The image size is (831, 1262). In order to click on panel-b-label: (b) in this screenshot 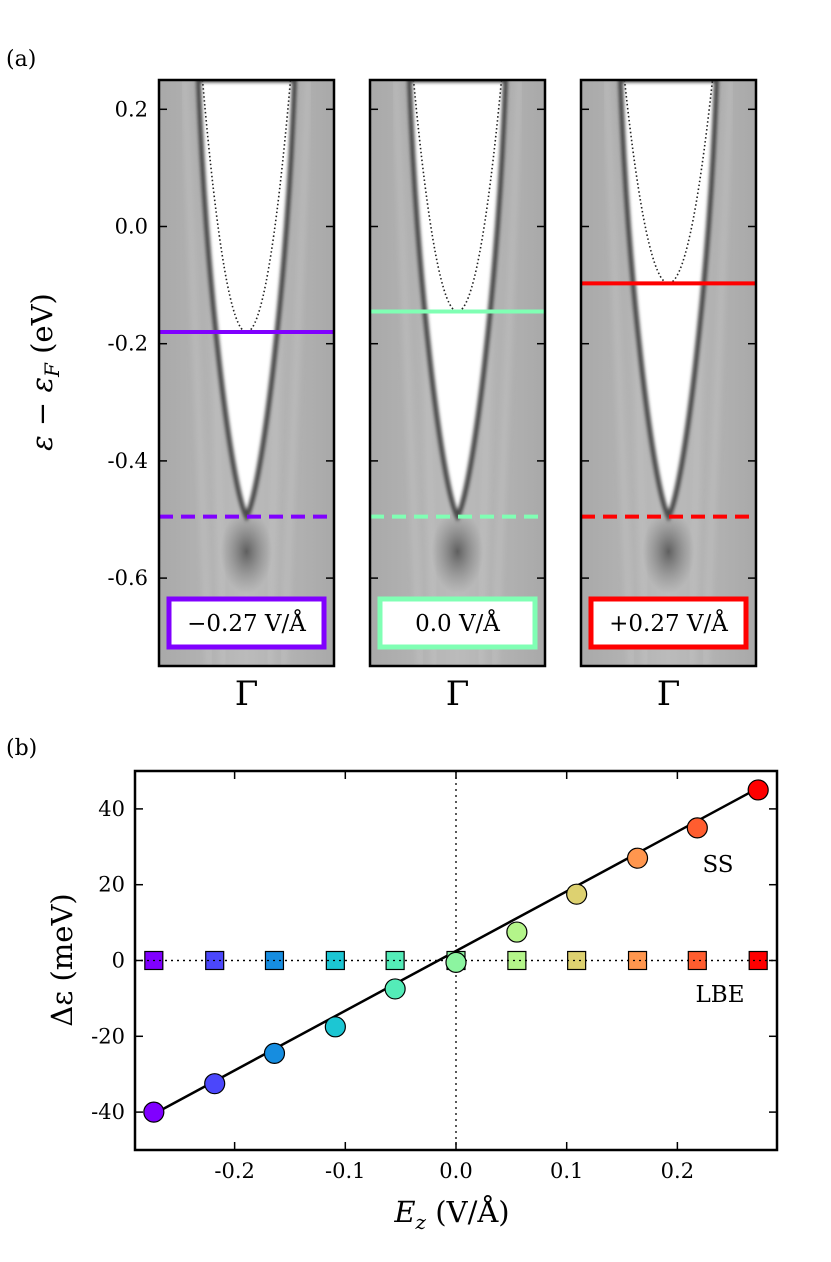, I will do `click(21, 748)`.